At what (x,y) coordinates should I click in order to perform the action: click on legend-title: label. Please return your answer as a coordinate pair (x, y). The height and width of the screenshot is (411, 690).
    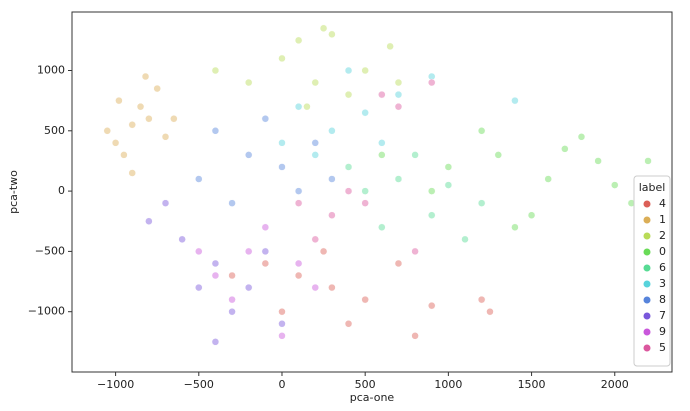
    Looking at the image, I should click on (652, 187).